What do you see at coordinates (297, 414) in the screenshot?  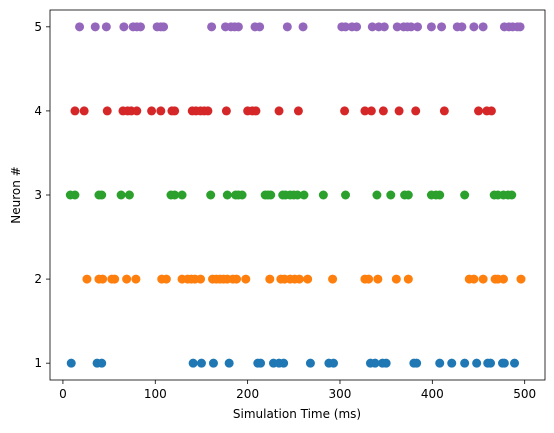 I see `x-axis-label: Simulation Time (ms)` at bounding box center [297, 414].